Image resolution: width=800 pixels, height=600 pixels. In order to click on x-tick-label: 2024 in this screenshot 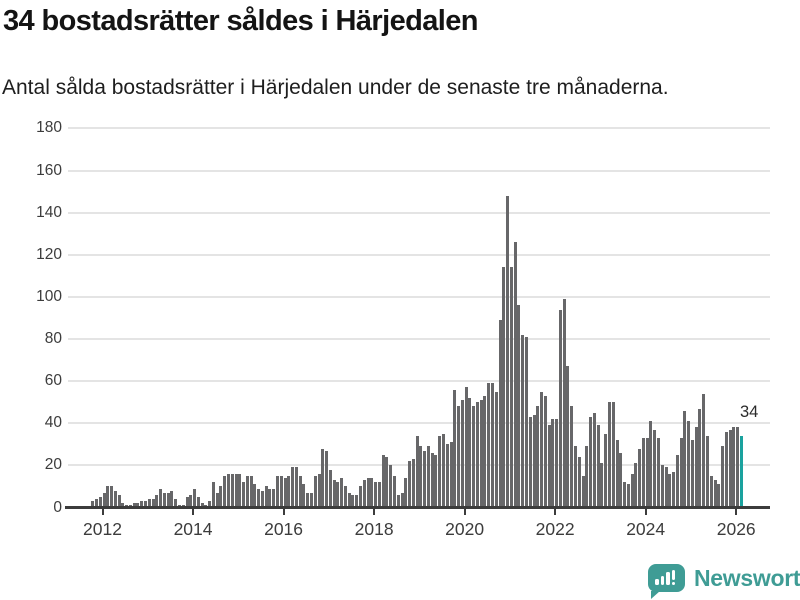, I will do `click(646, 528)`.